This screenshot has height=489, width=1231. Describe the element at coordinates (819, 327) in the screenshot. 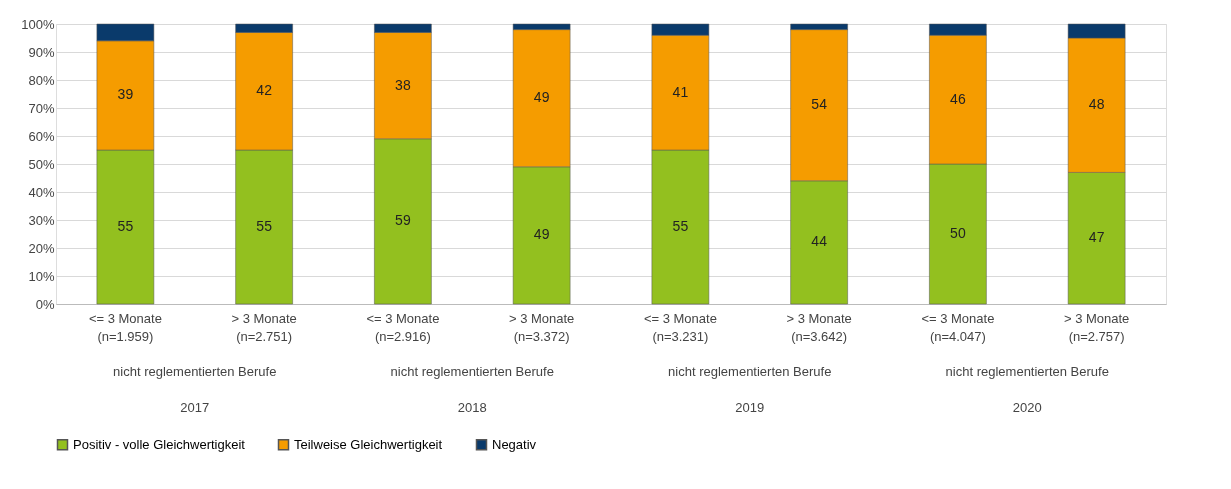

I see `x-tick-label: > 3 Monate (n=3.642)` at that location.